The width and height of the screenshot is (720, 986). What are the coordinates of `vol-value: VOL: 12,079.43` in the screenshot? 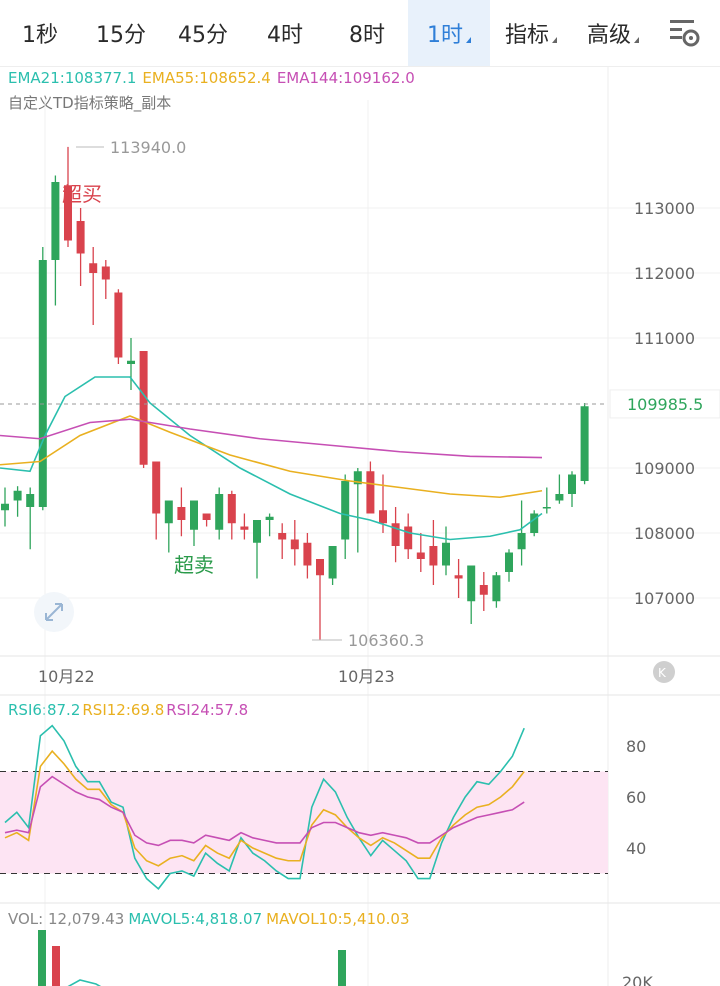 It's located at (66, 919).